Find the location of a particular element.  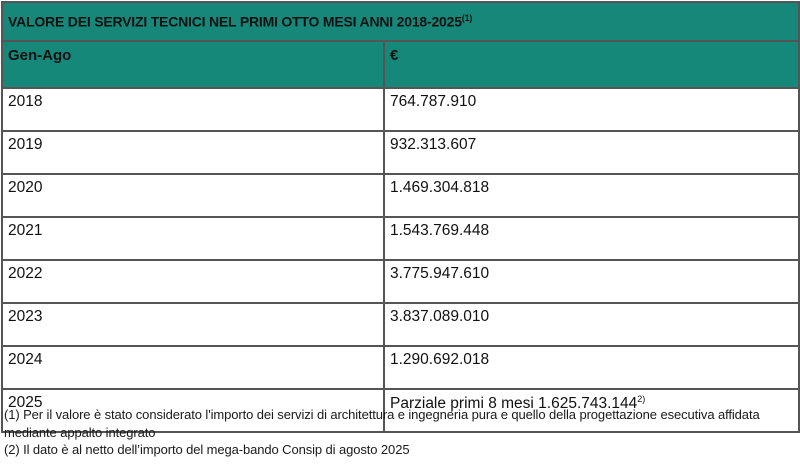

header-euro: € is located at coordinates (591, 64).